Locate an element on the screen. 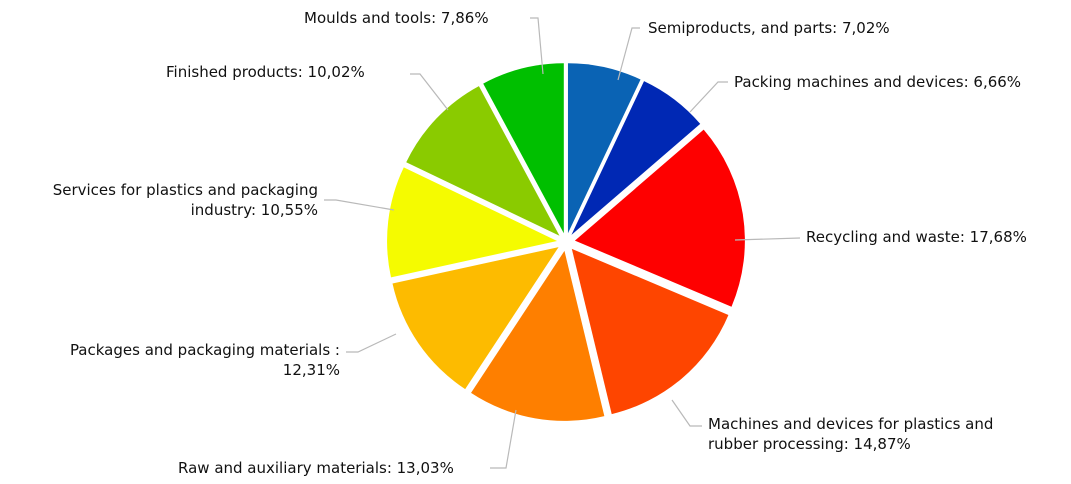 The height and width of the screenshot is (484, 1071). slice-label-line: rubber processing: 14,87% is located at coordinates (809, 444).